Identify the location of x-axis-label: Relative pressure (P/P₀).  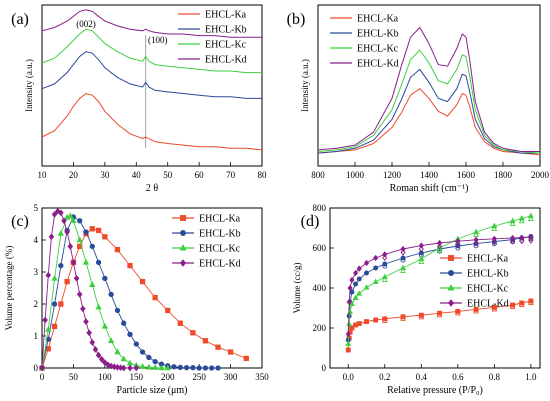
(435, 390).